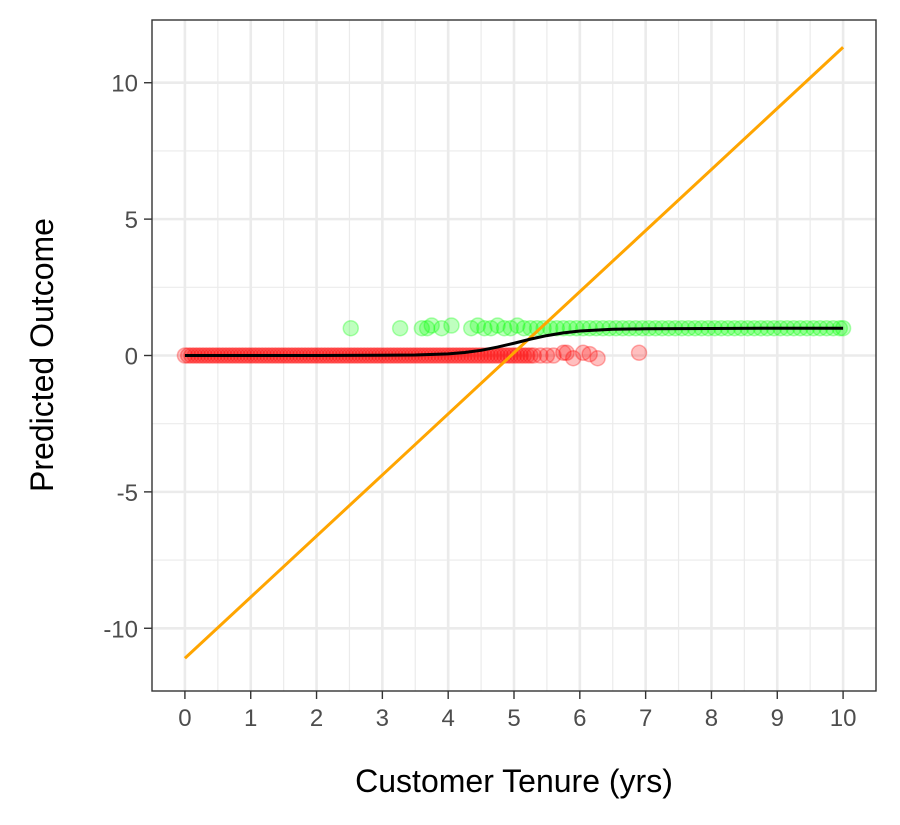 This screenshot has height=825, width=900. Describe the element at coordinates (127, 493) in the screenshot. I see `y-tick-label: -5` at that location.